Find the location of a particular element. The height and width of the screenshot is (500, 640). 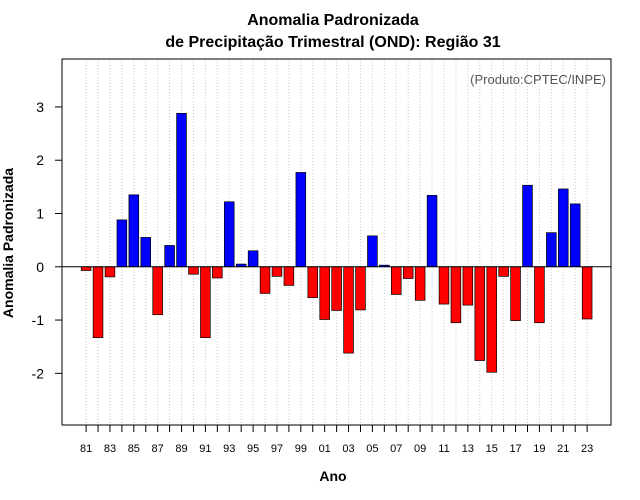

chart-title: Anomalia Padronizada is located at coordinates (333, 20).